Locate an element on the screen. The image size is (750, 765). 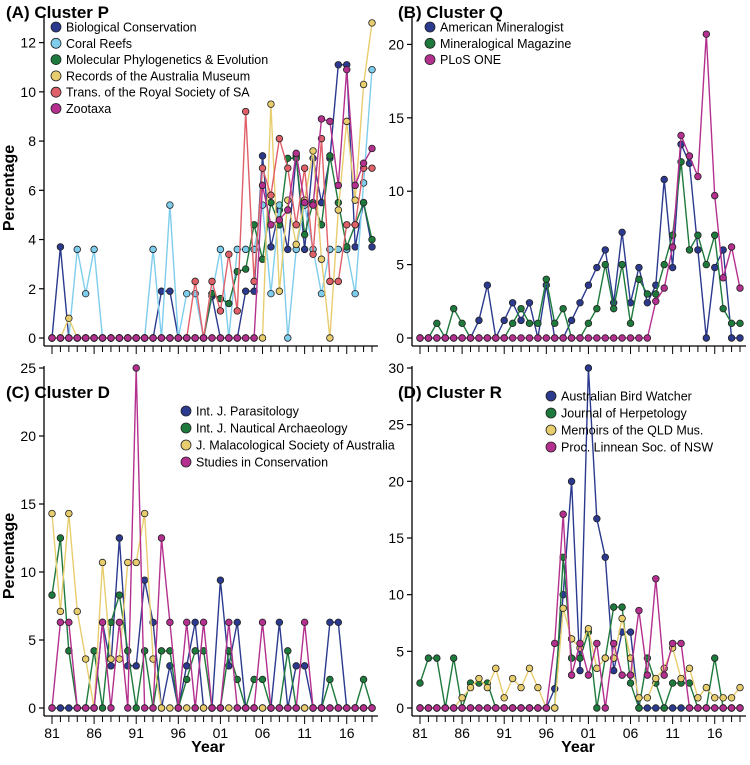
panel-b-ytick-label: 0 is located at coordinates (400, 338).